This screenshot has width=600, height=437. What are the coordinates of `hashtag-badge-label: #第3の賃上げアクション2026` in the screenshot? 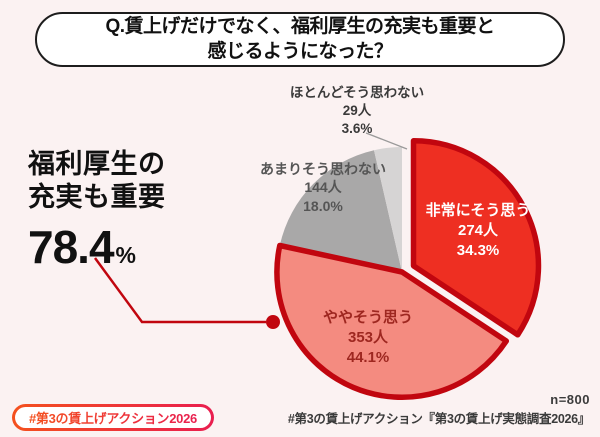 It's located at (113, 417).